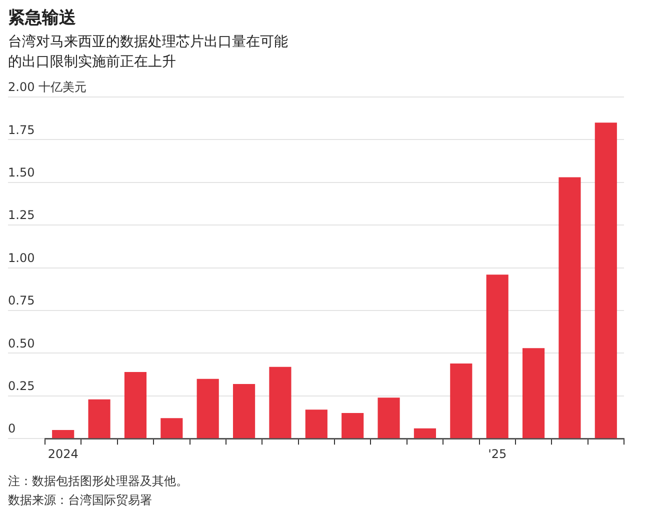 The image size is (662, 508). What do you see at coordinates (148, 52) in the screenshot?
I see `chart-subtitle: 台湾对马来西亚的数据处理芯片出口量在可能的出口限制实施前正在上升` at bounding box center [148, 52].